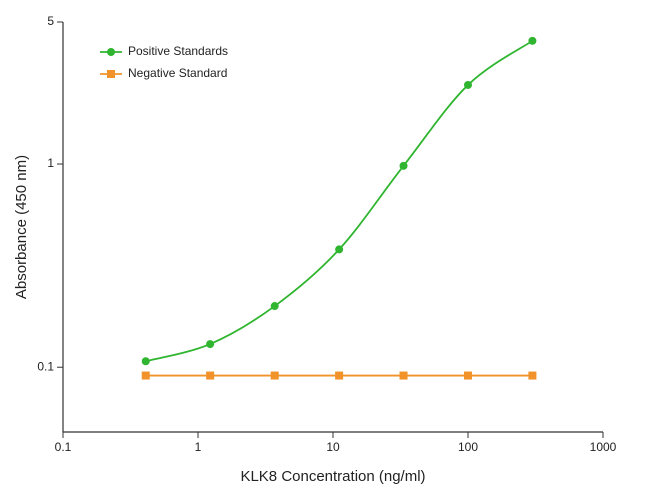 The width and height of the screenshot is (650, 498). What do you see at coordinates (45, 366) in the screenshot?
I see `y-tick-label: 0.1` at bounding box center [45, 366].